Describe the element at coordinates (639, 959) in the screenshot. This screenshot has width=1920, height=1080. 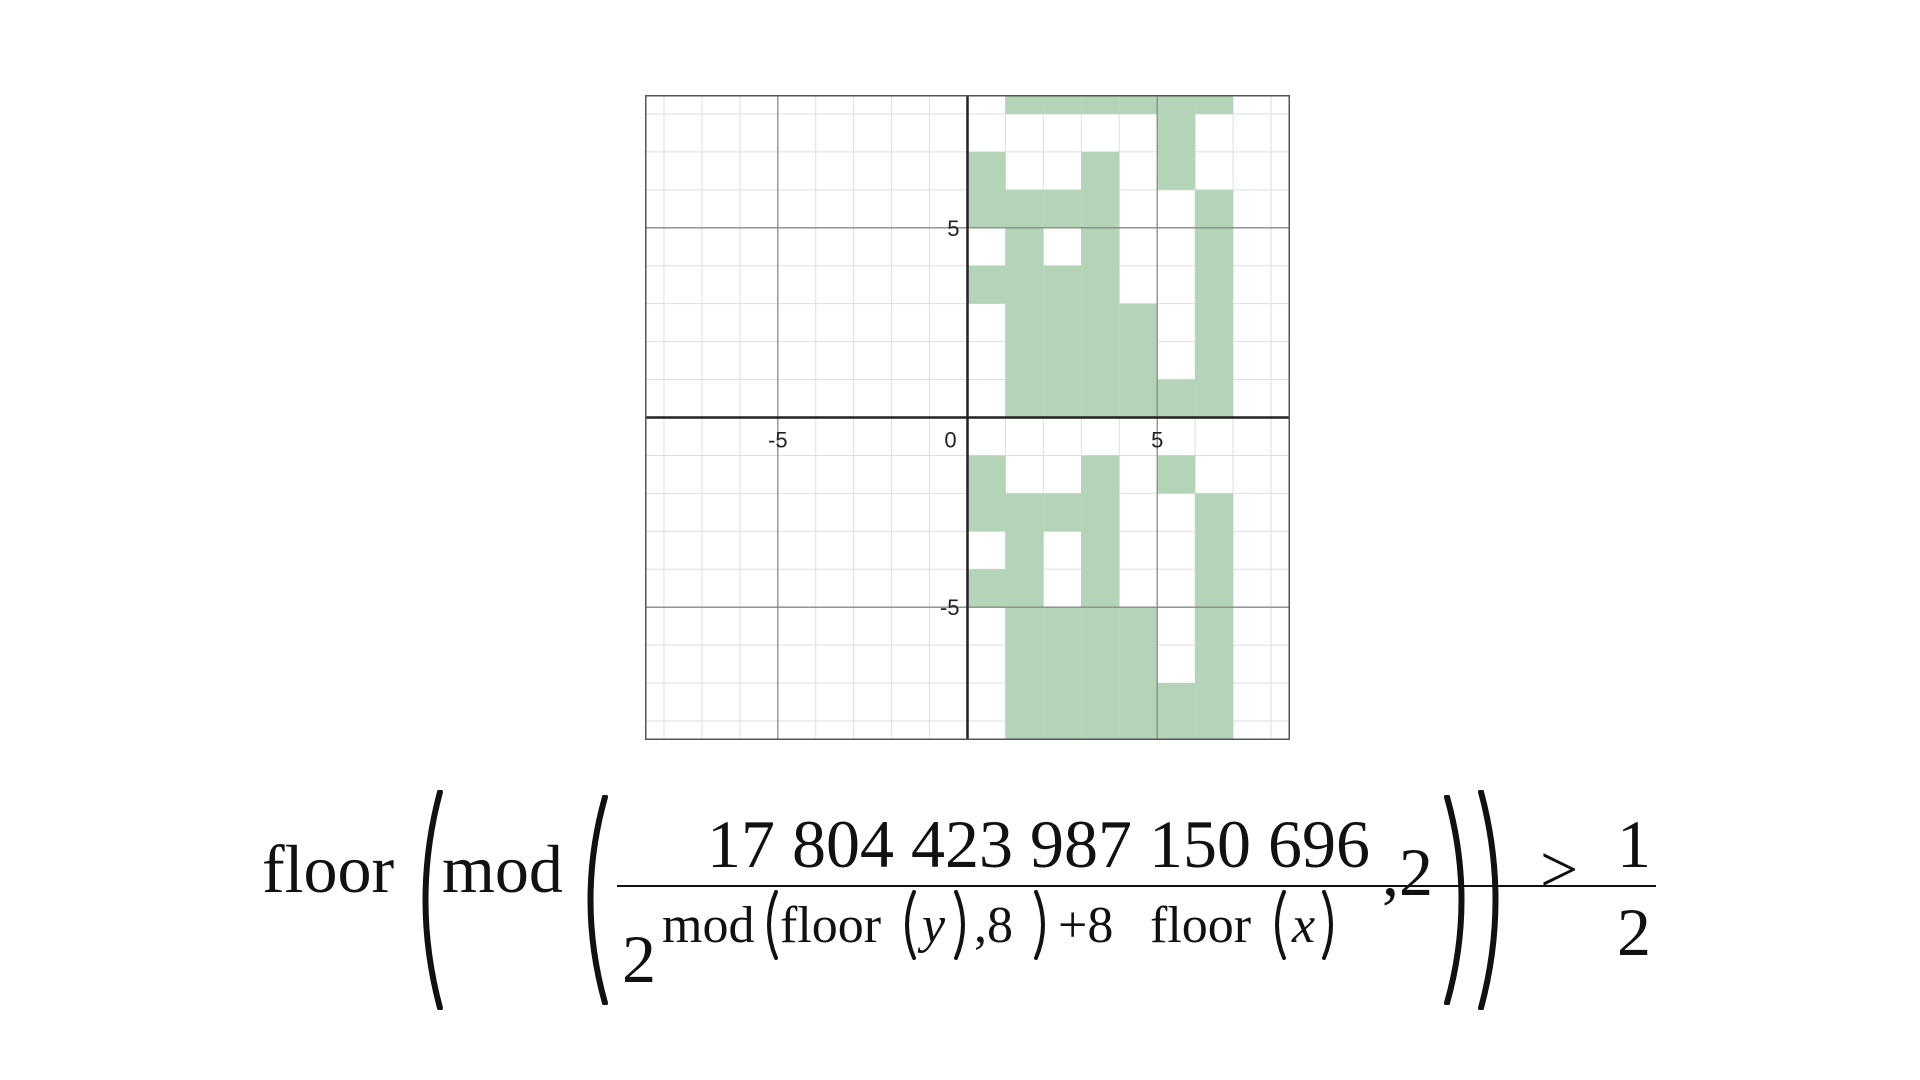
I see `denominator-base: 2` at that location.